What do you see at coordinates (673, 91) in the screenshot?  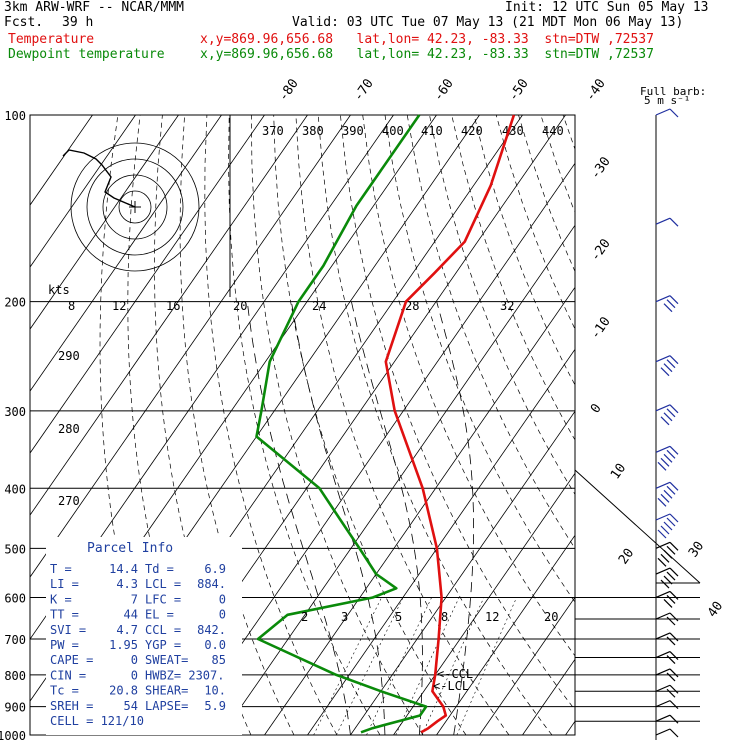 I see `barb-key-title: Full barb:` at bounding box center [673, 91].